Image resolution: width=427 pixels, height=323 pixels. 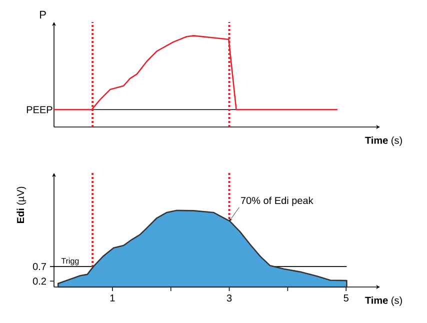 What do you see at coordinates (112, 298) in the screenshot?
I see `x-tick-label: 1` at bounding box center [112, 298].